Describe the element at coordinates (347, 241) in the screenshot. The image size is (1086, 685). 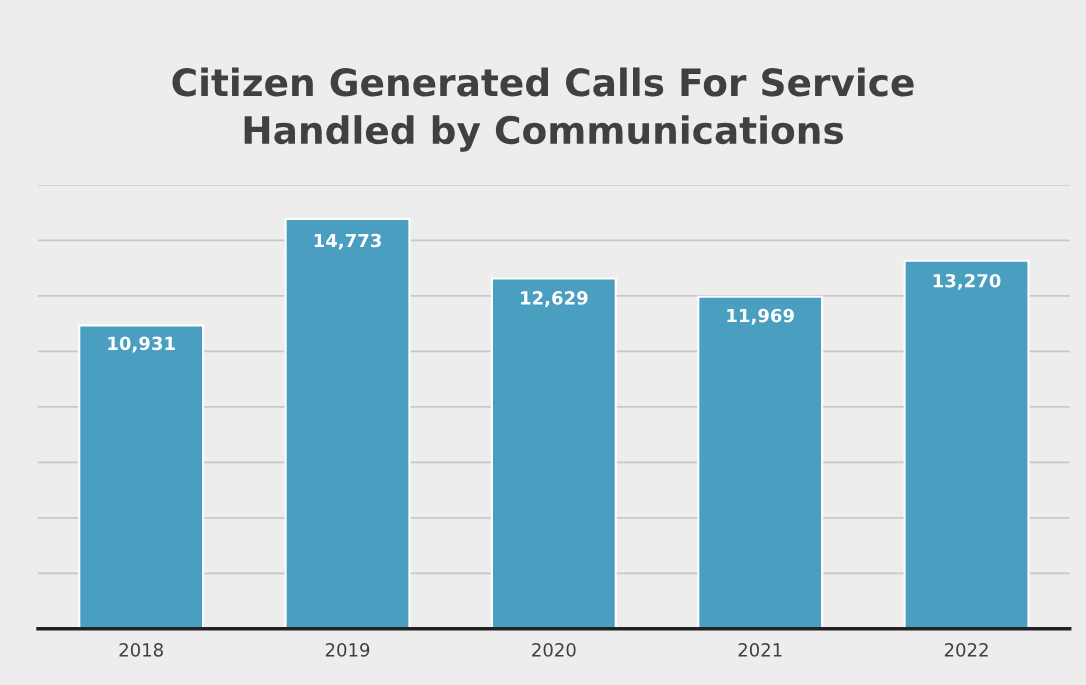
I see `data-label: 14,773` at that location.